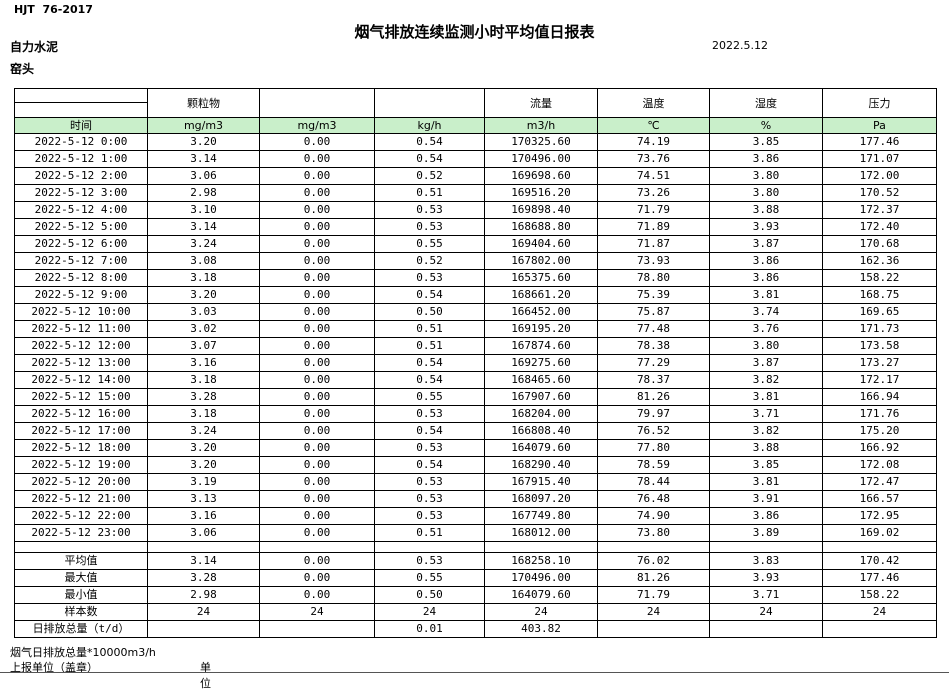 This screenshot has width=949, height=691. What do you see at coordinates (766, 465) in the screenshot?
I see `value-cell: 3.85` at bounding box center [766, 465].